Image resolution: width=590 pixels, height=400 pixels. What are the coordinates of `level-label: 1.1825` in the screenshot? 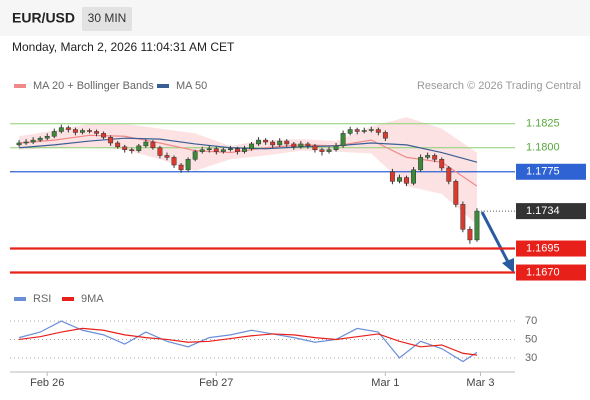 It's located at (543, 124).